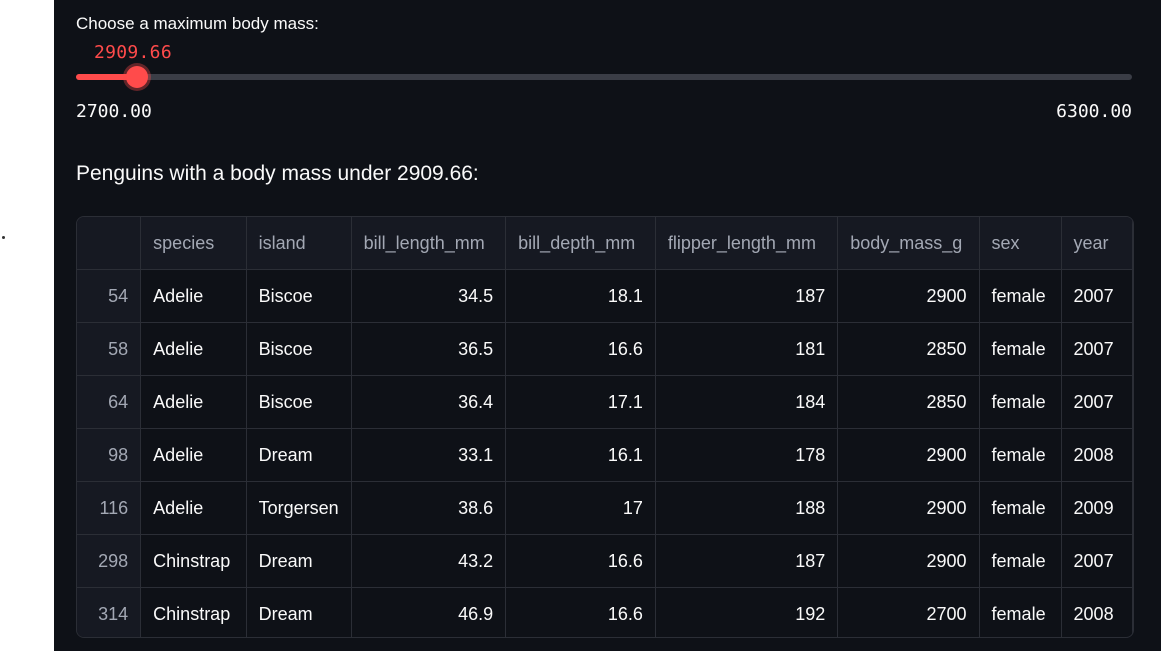 The height and width of the screenshot is (651, 1161). What do you see at coordinates (193, 243) in the screenshot?
I see `column-header-species: species` at bounding box center [193, 243].